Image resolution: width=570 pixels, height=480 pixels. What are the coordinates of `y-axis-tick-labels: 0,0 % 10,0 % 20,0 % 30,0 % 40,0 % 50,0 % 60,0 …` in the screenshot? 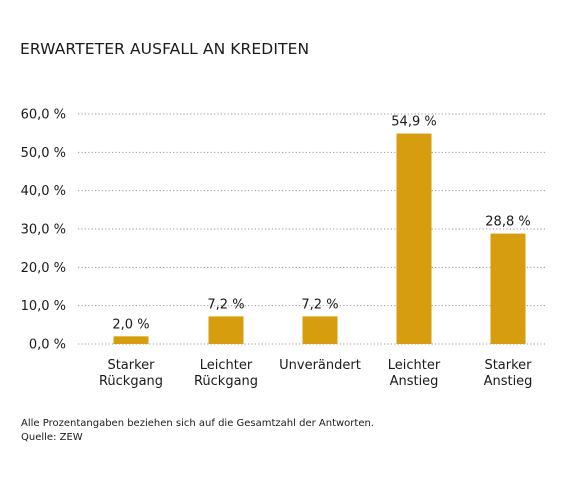 It's located at (43, 230).